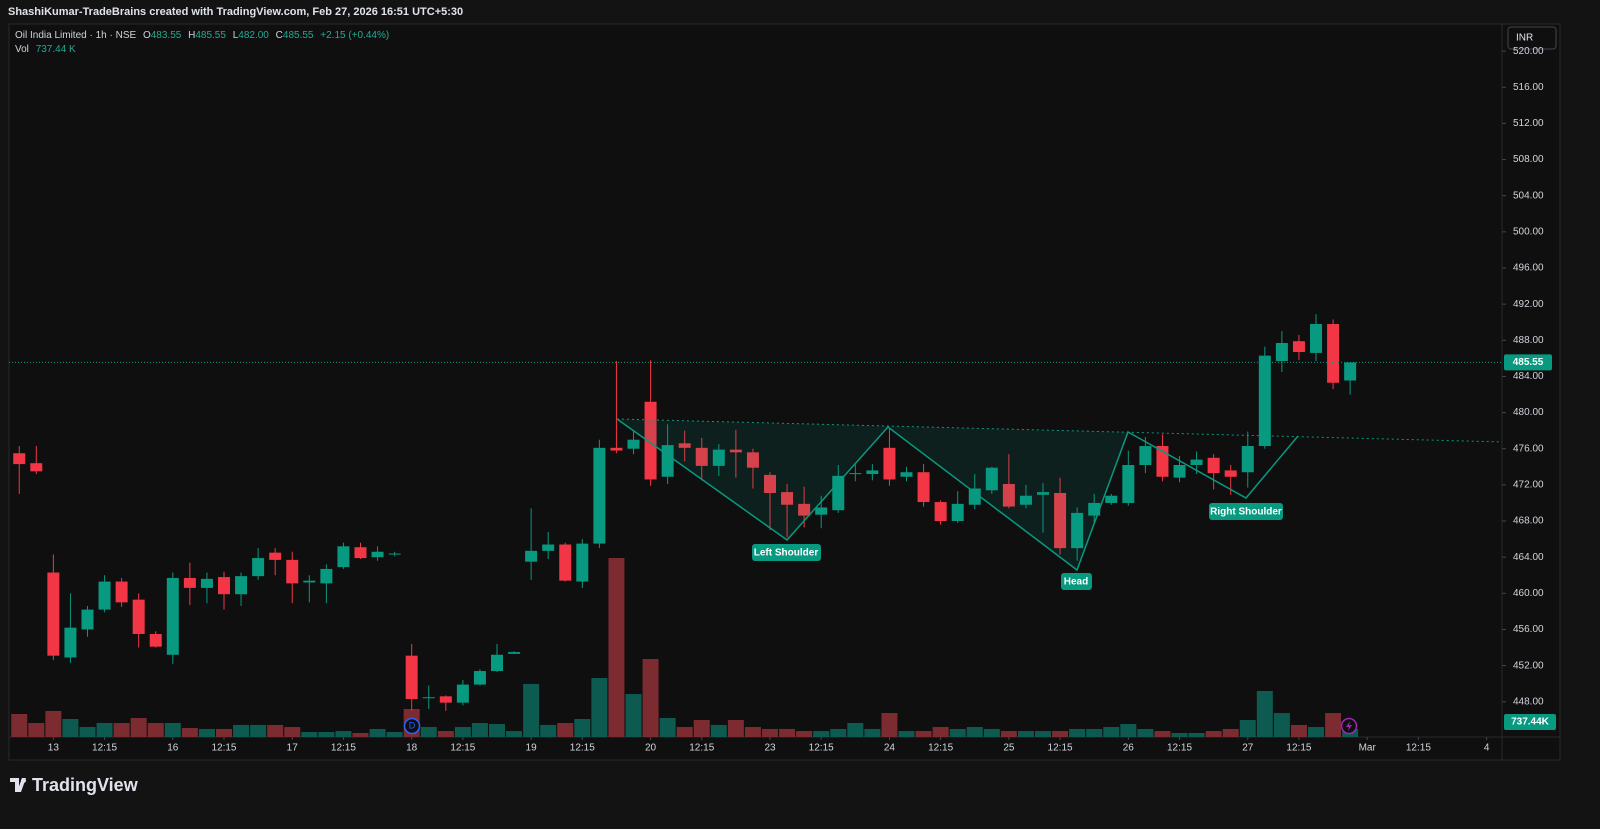  I want to click on dividend-icon, so click(412, 726).